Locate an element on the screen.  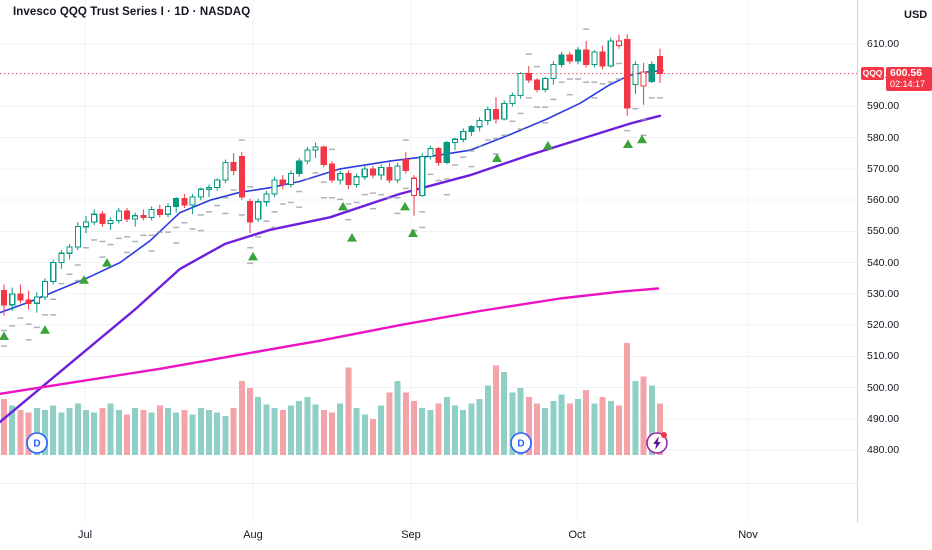
volume-histogram is located at coordinates (332, 399).